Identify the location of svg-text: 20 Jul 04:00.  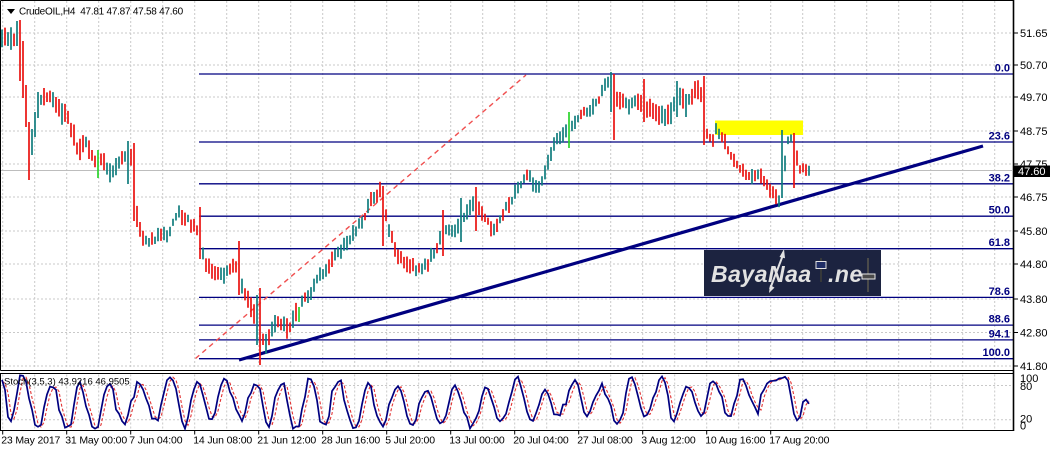
(541, 441).